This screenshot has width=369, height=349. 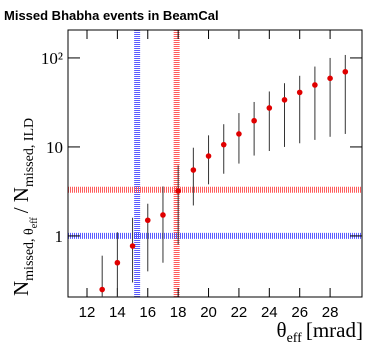 I want to click on y-label-num-sub: missed, θ, so click(x=29, y=254).